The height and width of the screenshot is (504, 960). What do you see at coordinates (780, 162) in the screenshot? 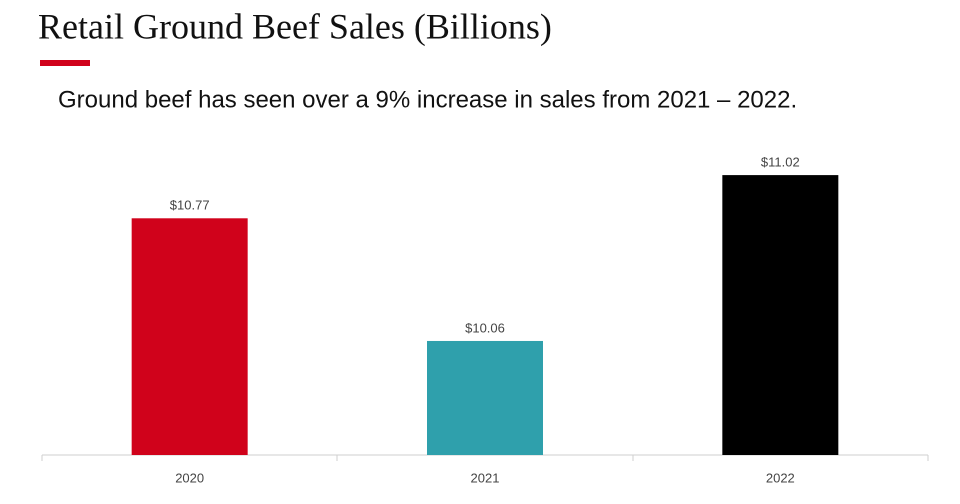
I see `value-label: $11.02` at bounding box center [780, 162].